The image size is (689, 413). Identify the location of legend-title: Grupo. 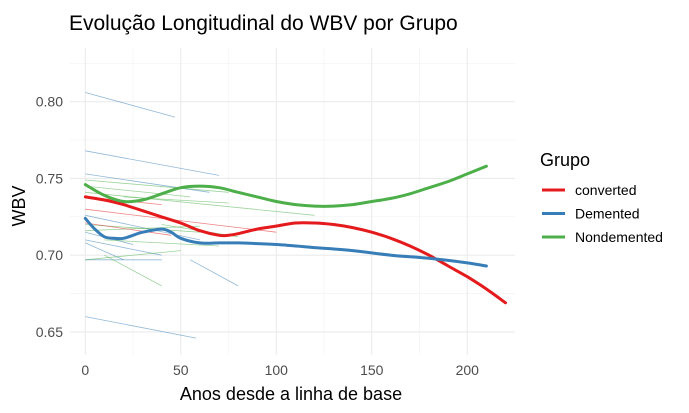
(565, 160).